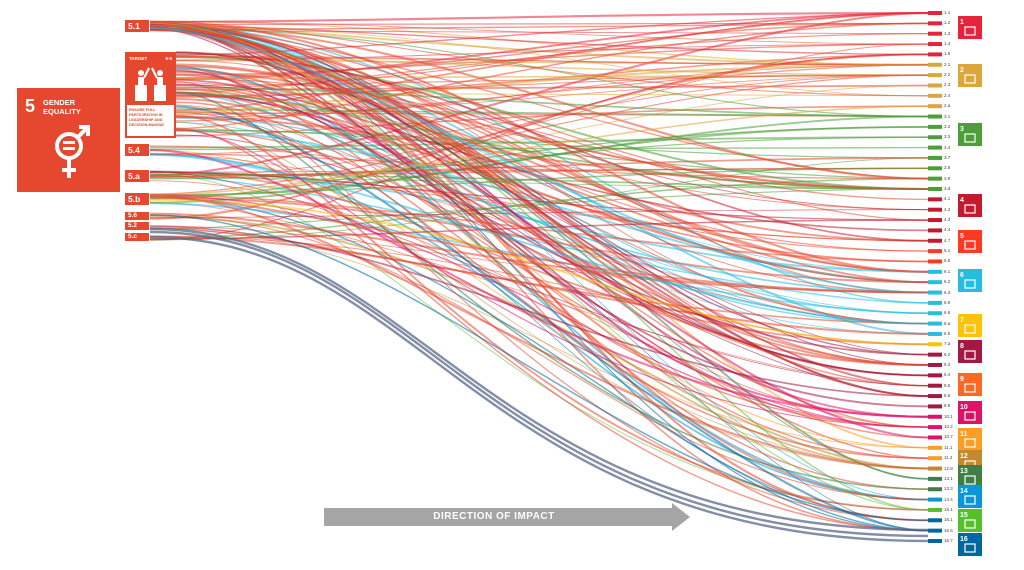  I want to click on destination-target-label: 6.6, so click(947, 313).